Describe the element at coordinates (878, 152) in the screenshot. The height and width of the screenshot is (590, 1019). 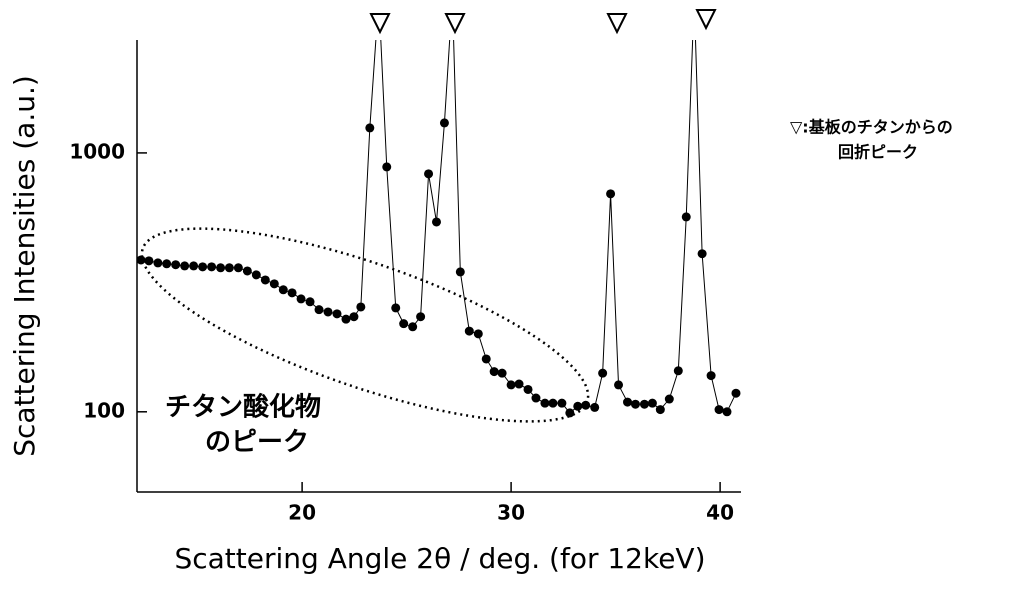
I see `note: 回折ピーク` at that location.